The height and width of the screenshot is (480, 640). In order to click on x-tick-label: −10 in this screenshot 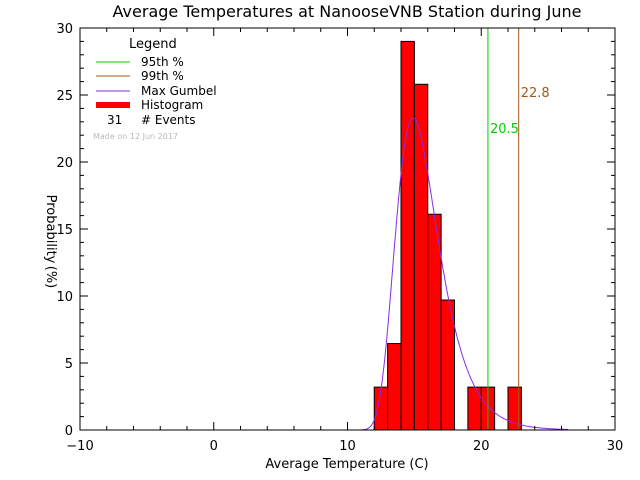, I will do `click(79, 446)`.